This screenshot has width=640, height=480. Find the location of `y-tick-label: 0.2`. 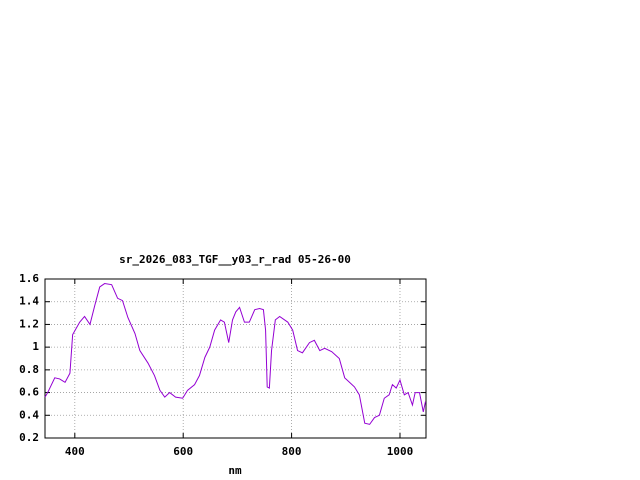

y-tick-label: 0.2 is located at coordinates (29, 437).